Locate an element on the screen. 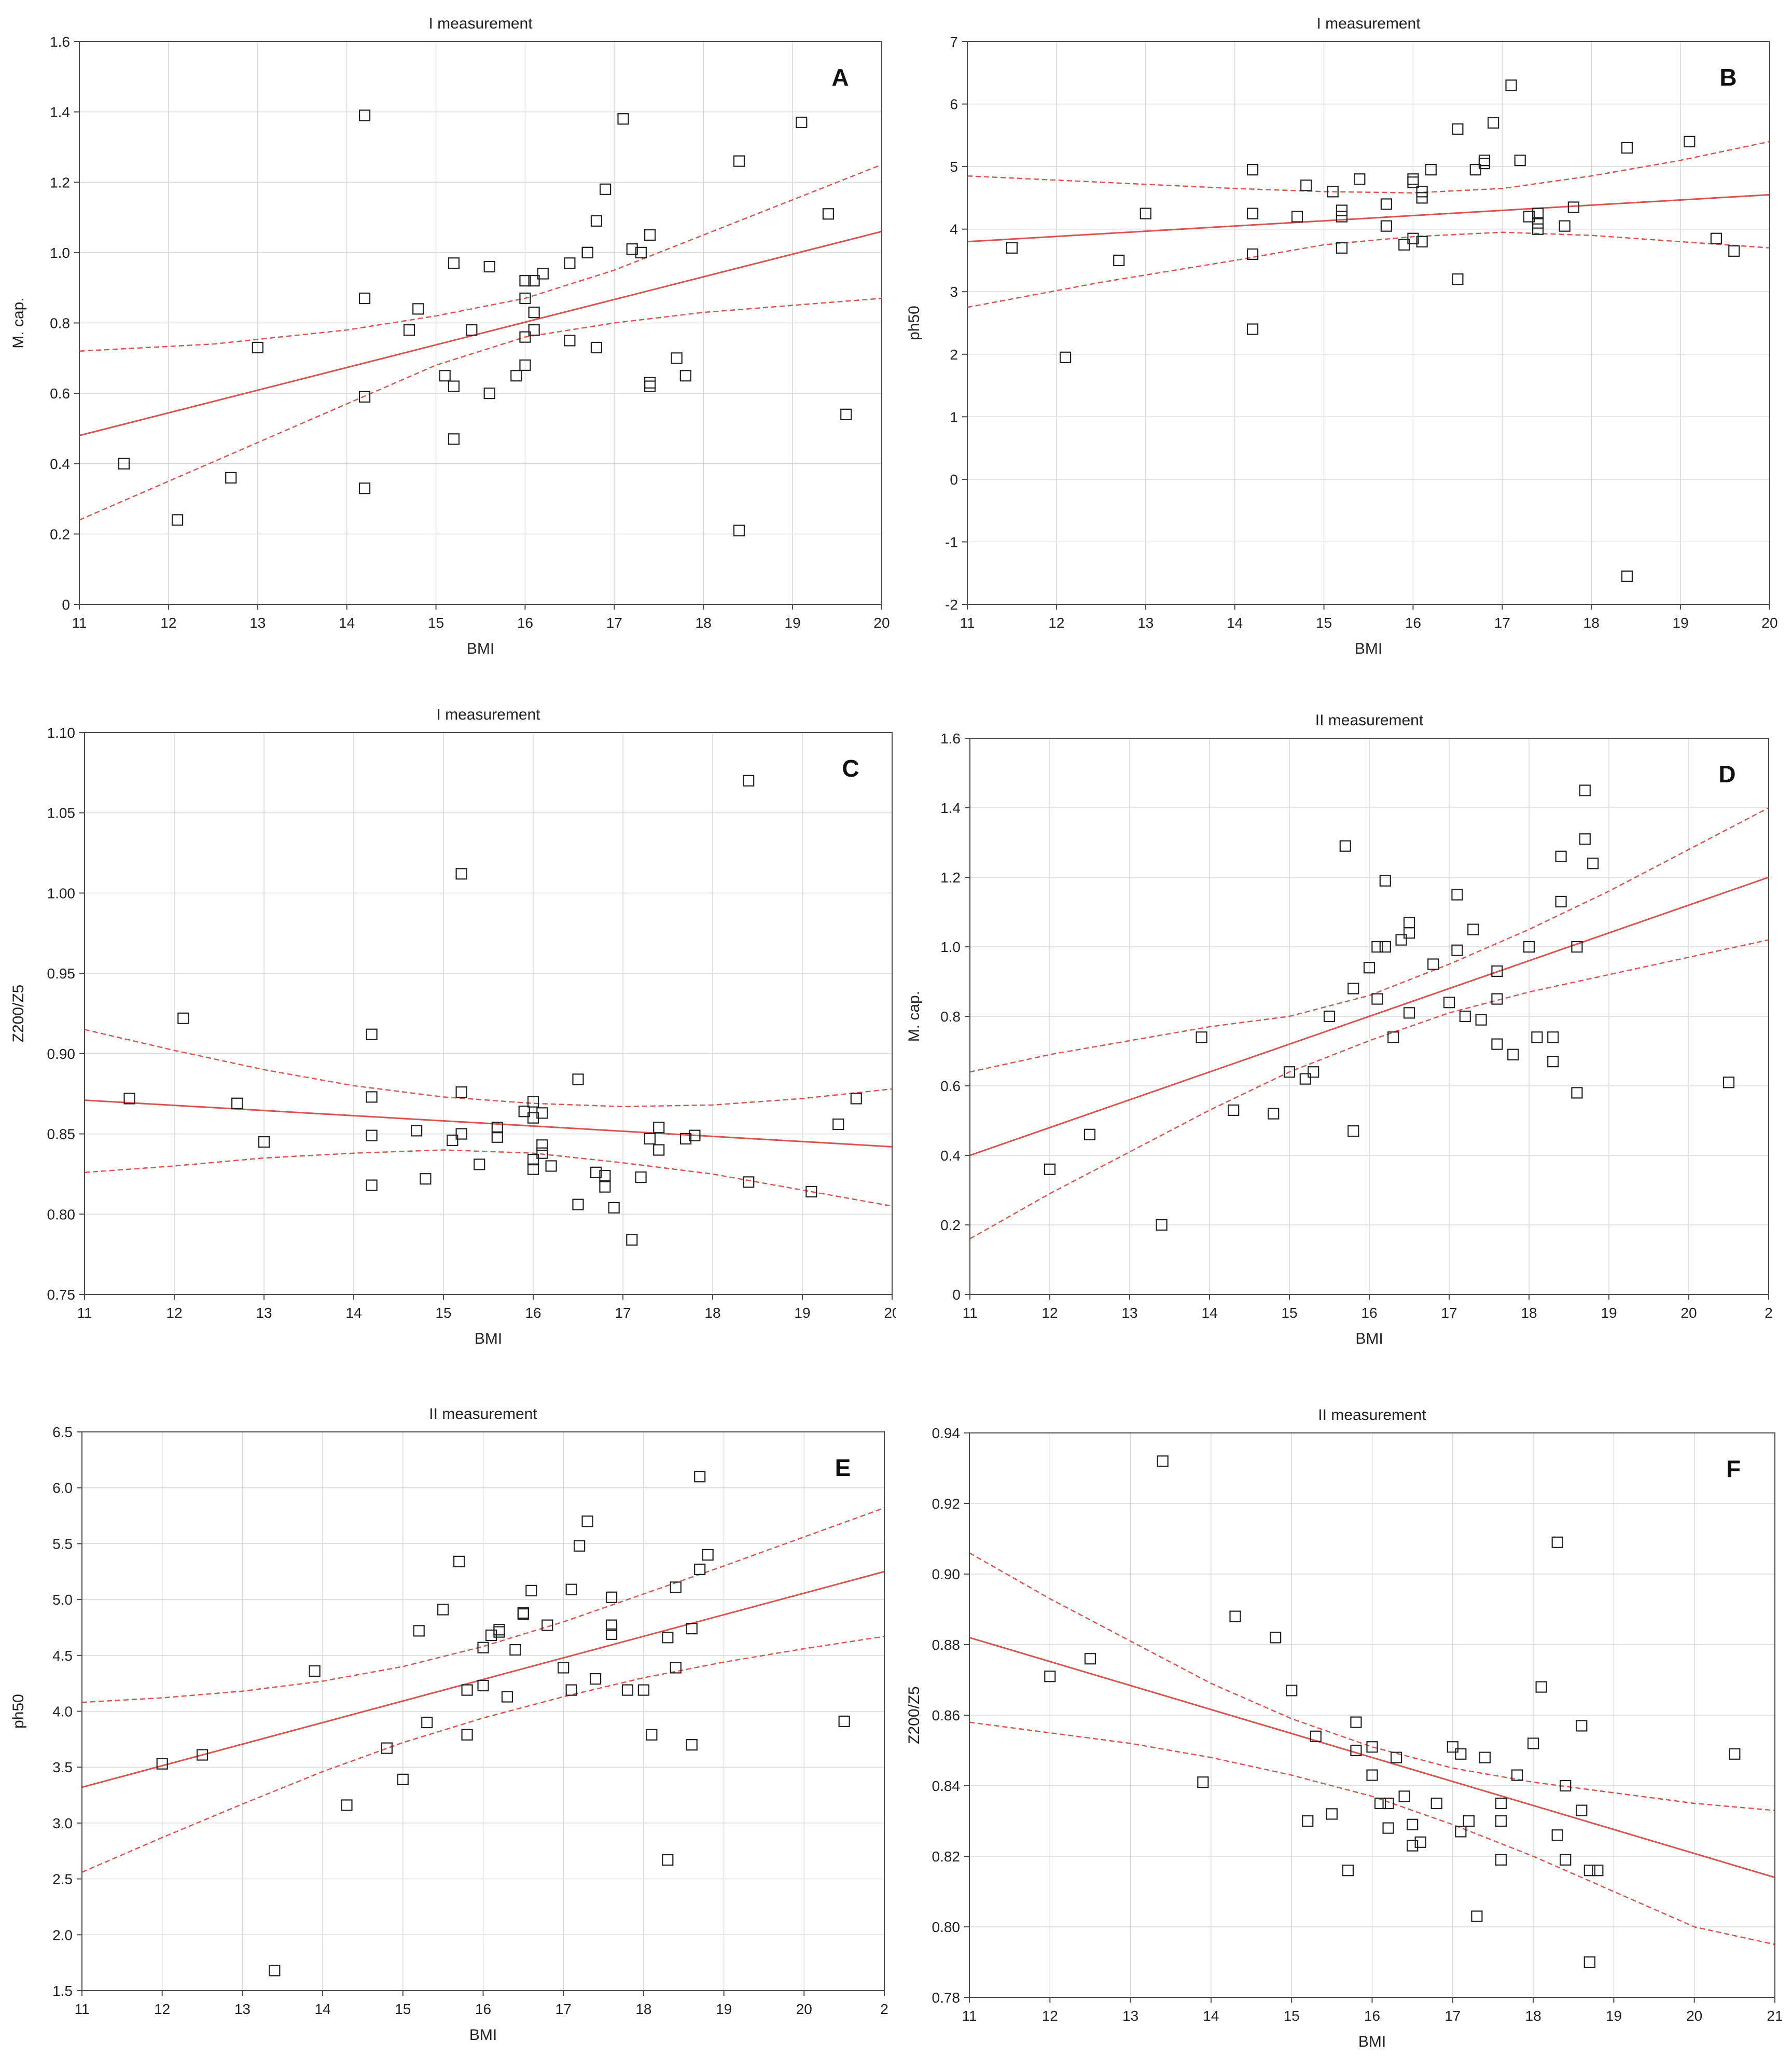 The width and height of the screenshot is (1792, 2069). y-tick-label: 5 is located at coordinates (954, 167).